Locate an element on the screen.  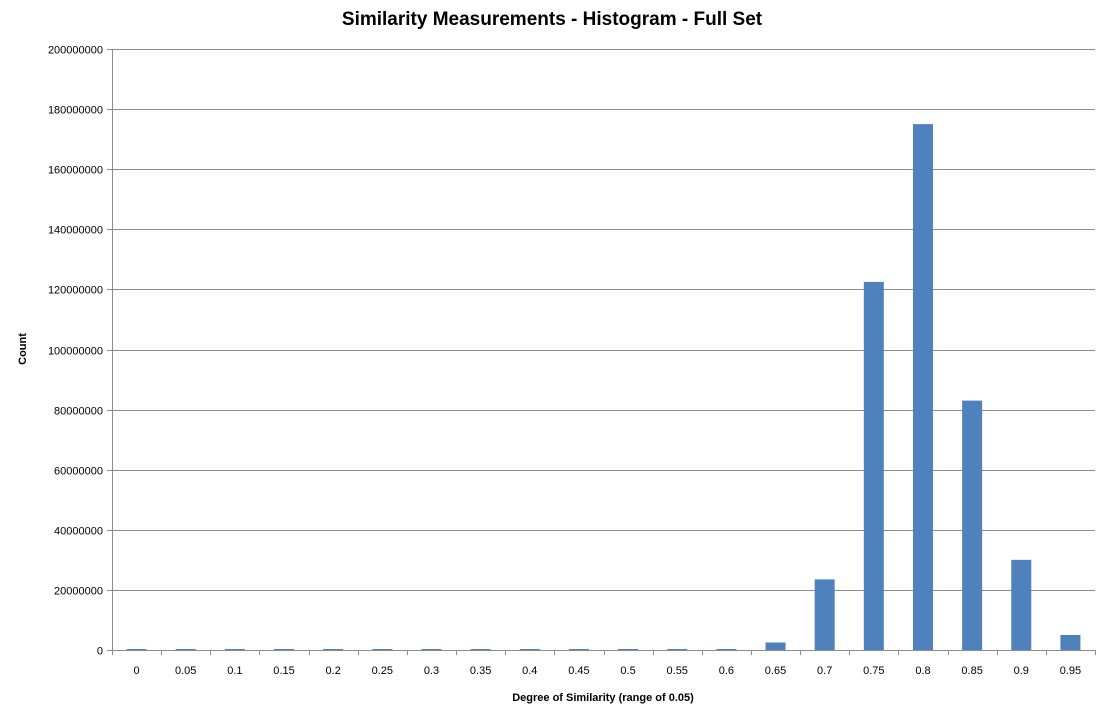
bar-0.85 is located at coordinates (972, 525).